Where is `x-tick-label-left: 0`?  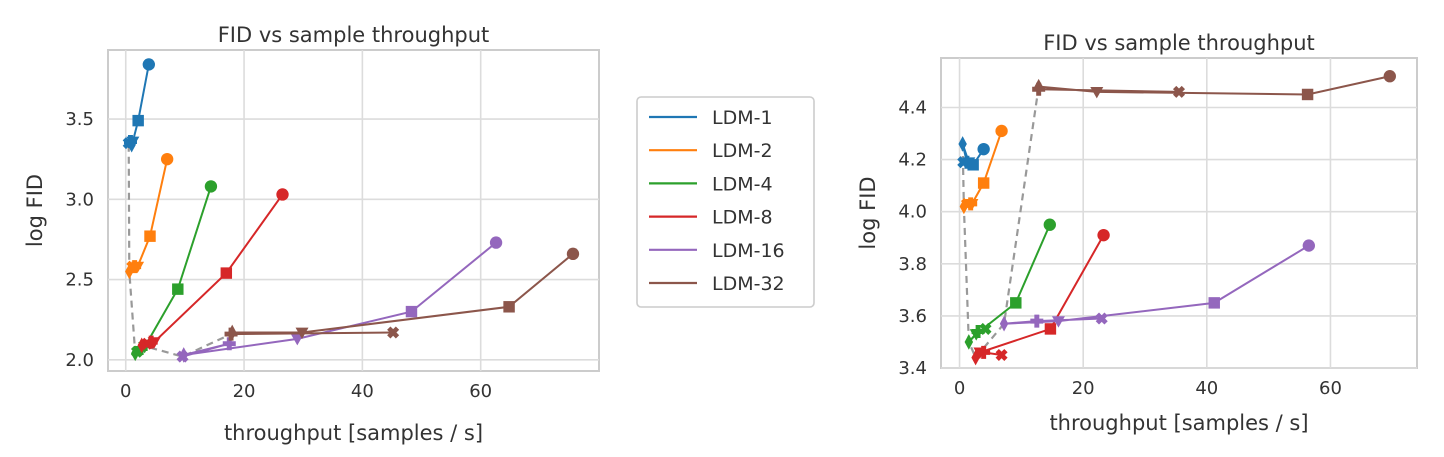
x-tick-label-left: 0 is located at coordinates (125, 391).